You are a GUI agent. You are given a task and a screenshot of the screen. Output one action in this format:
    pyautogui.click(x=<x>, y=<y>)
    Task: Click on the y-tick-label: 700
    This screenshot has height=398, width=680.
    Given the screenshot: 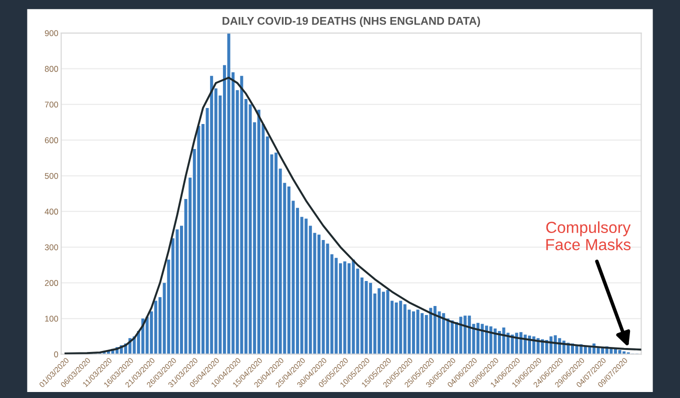 What is the action you would take?
    pyautogui.click(x=51, y=105)
    